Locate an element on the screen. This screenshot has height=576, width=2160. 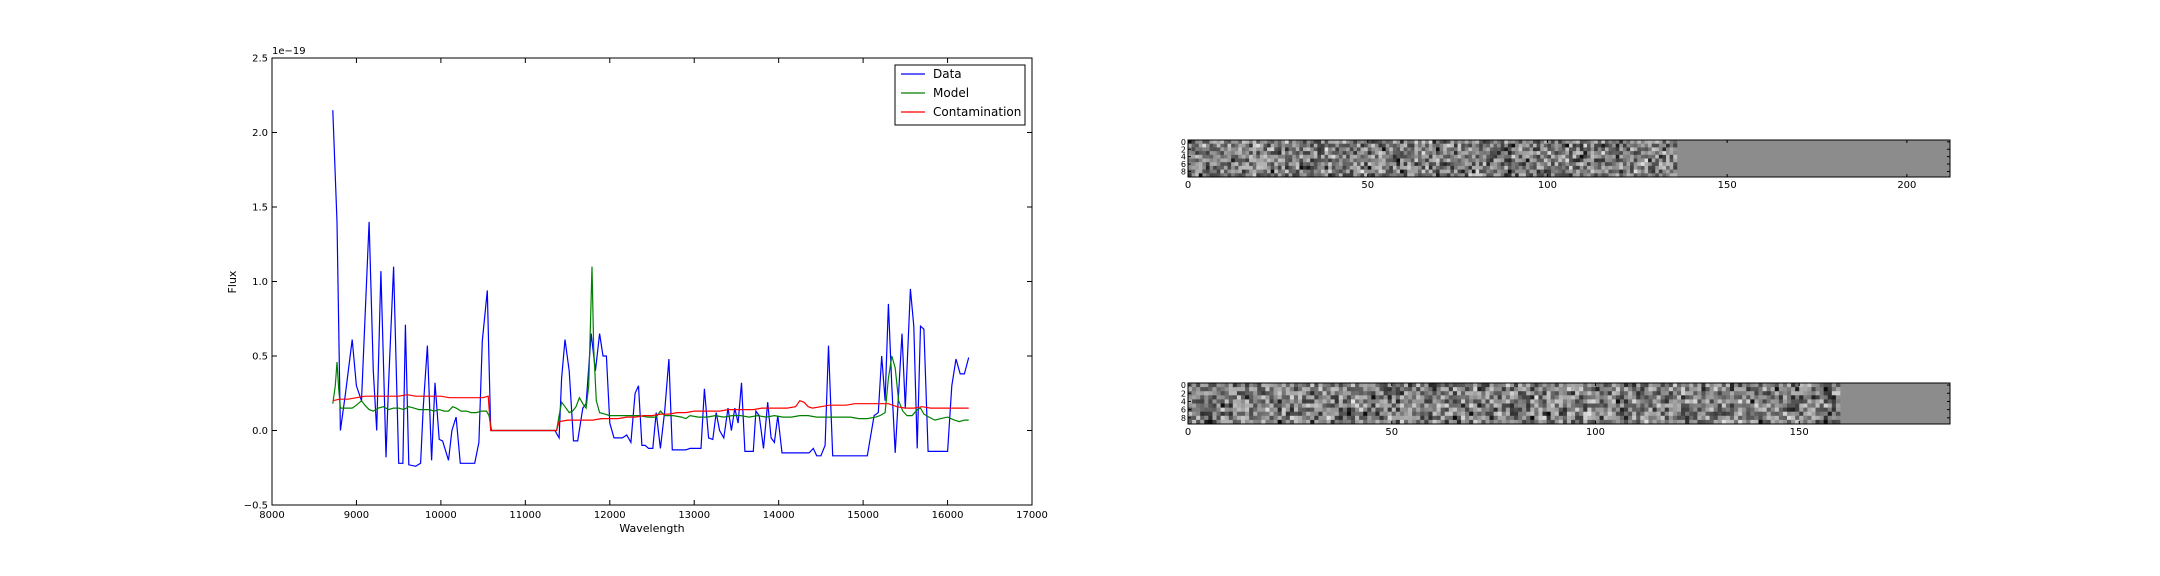
image-y-tick-label: 6 is located at coordinates (1183, 164).